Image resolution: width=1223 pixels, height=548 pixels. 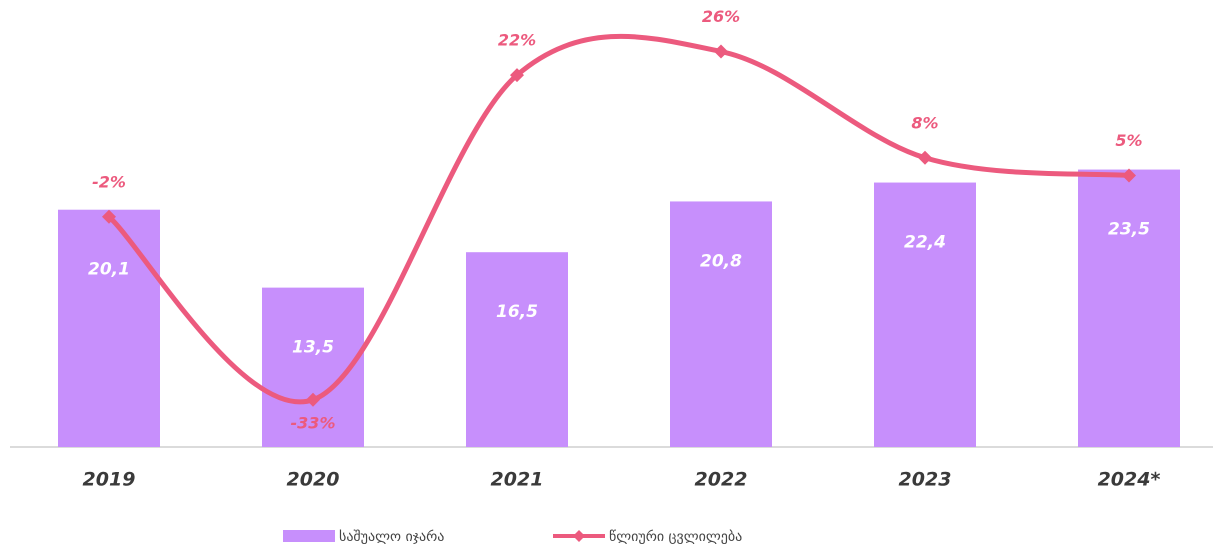 What do you see at coordinates (517, 40) in the screenshot?
I see `line-value-label: 22%` at bounding box center [517, 40].